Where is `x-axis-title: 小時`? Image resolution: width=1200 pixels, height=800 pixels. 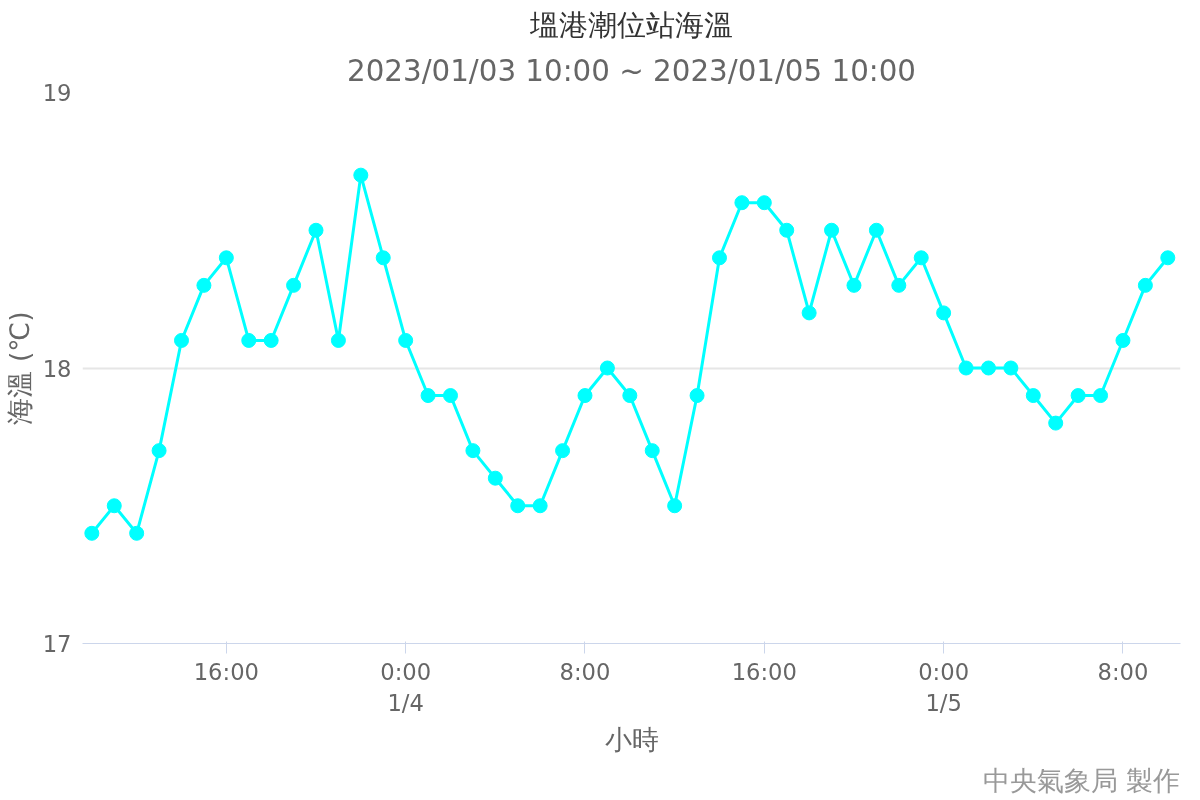 x-axis-title: 小時 is located at coordinates (631, 739).